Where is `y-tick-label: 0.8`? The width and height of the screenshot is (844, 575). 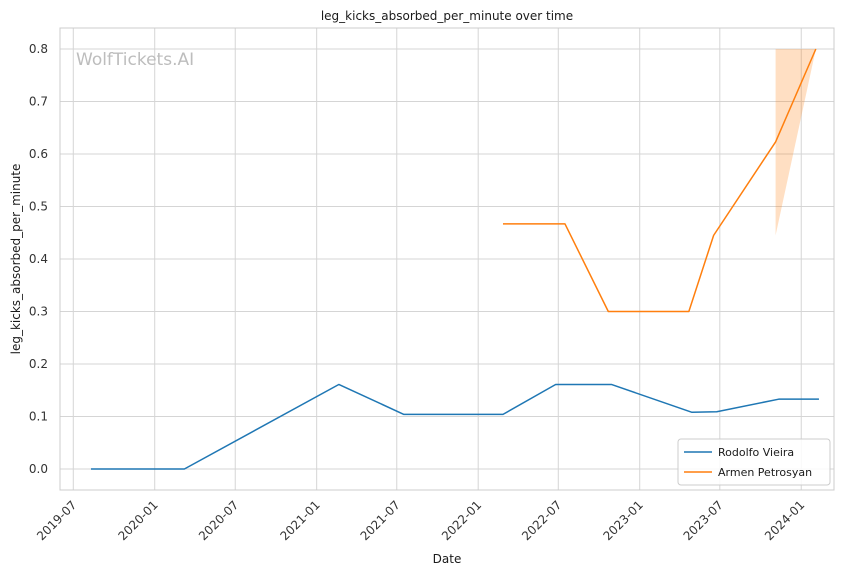
y-tick-label: 0.8 is located at coordinates (38, 49).